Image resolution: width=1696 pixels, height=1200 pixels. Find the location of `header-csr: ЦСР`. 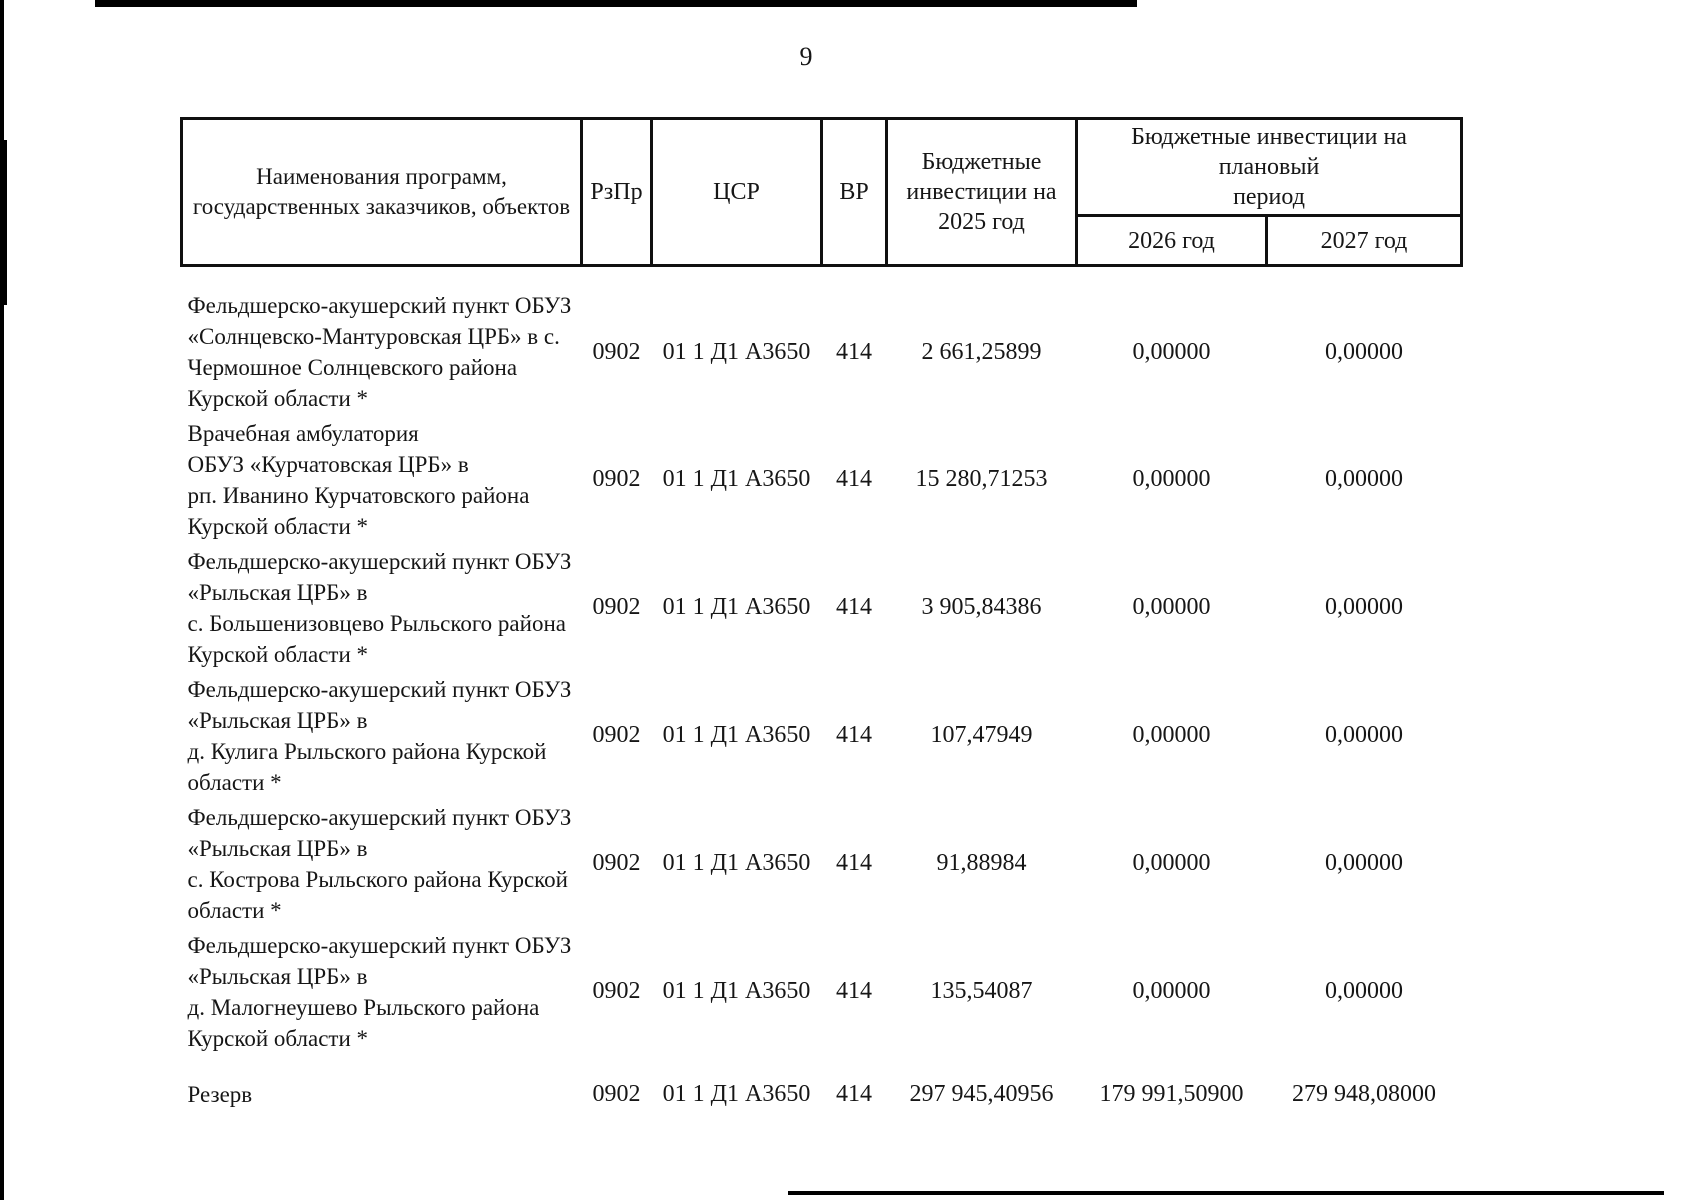

header-csr: ЦСР is located at coordinates (736, 192).